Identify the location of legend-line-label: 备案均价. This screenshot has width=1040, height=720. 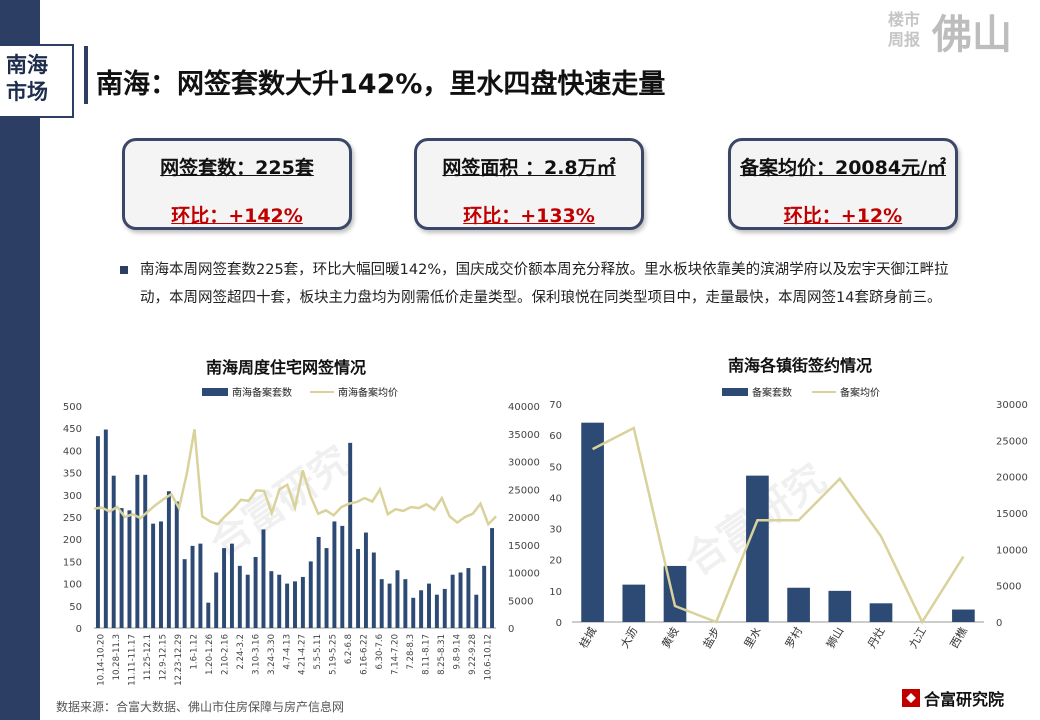
(860, 392).